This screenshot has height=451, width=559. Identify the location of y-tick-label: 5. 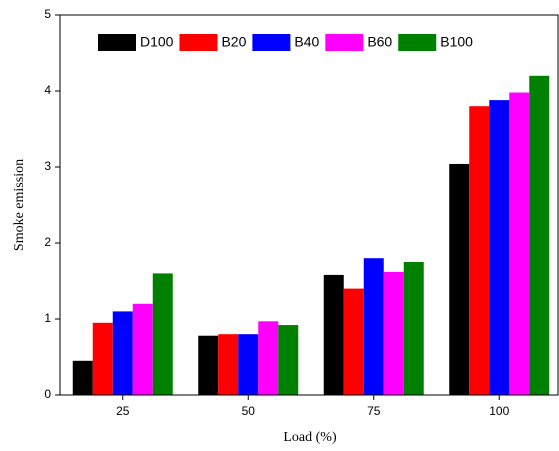
(47, 14).